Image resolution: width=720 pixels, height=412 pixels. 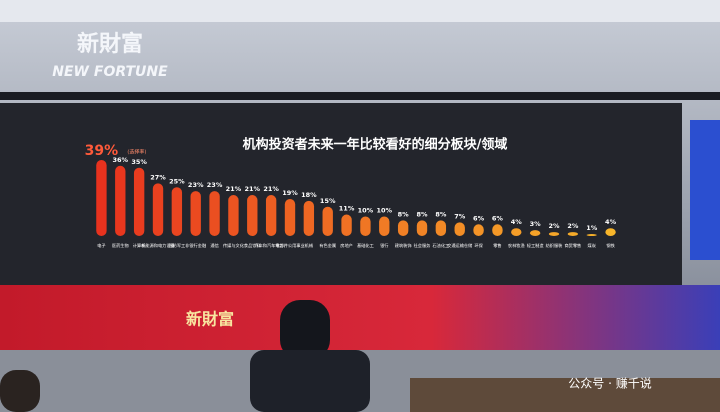 I want to click on audience-body, so click(x=310, y=381).